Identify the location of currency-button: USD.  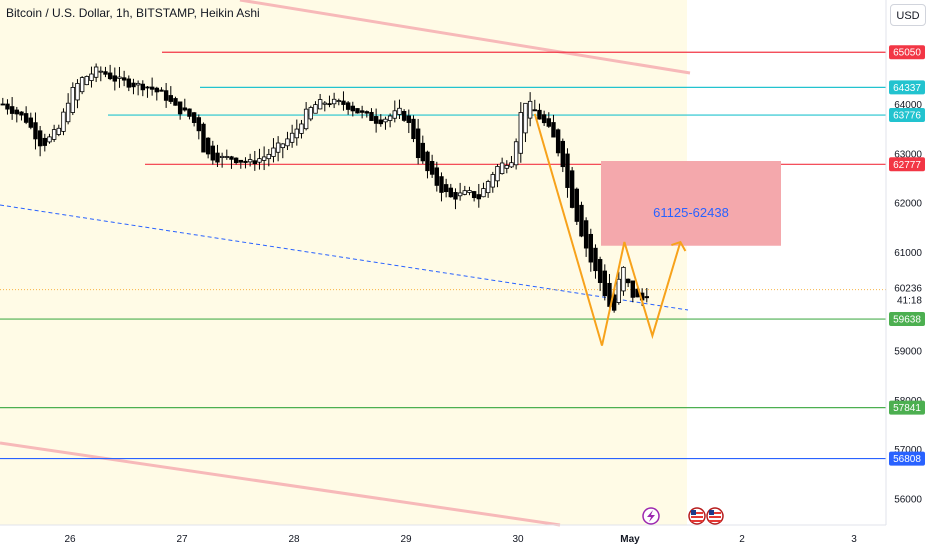
(908, 15).